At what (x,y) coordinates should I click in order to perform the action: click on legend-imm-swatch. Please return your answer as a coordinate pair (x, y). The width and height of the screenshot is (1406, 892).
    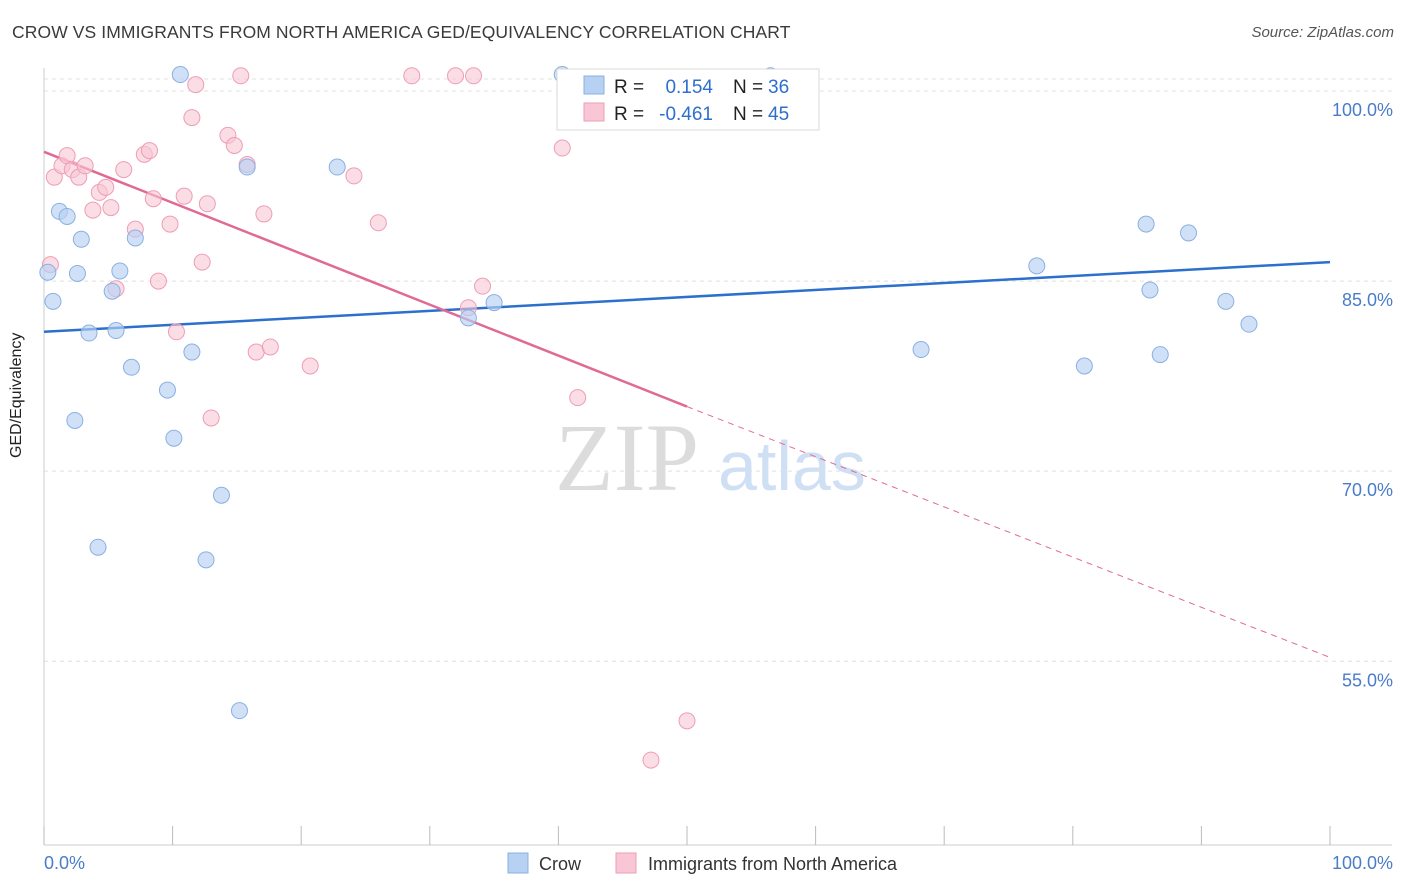
    Looking at the image, I should click on (594, 112).